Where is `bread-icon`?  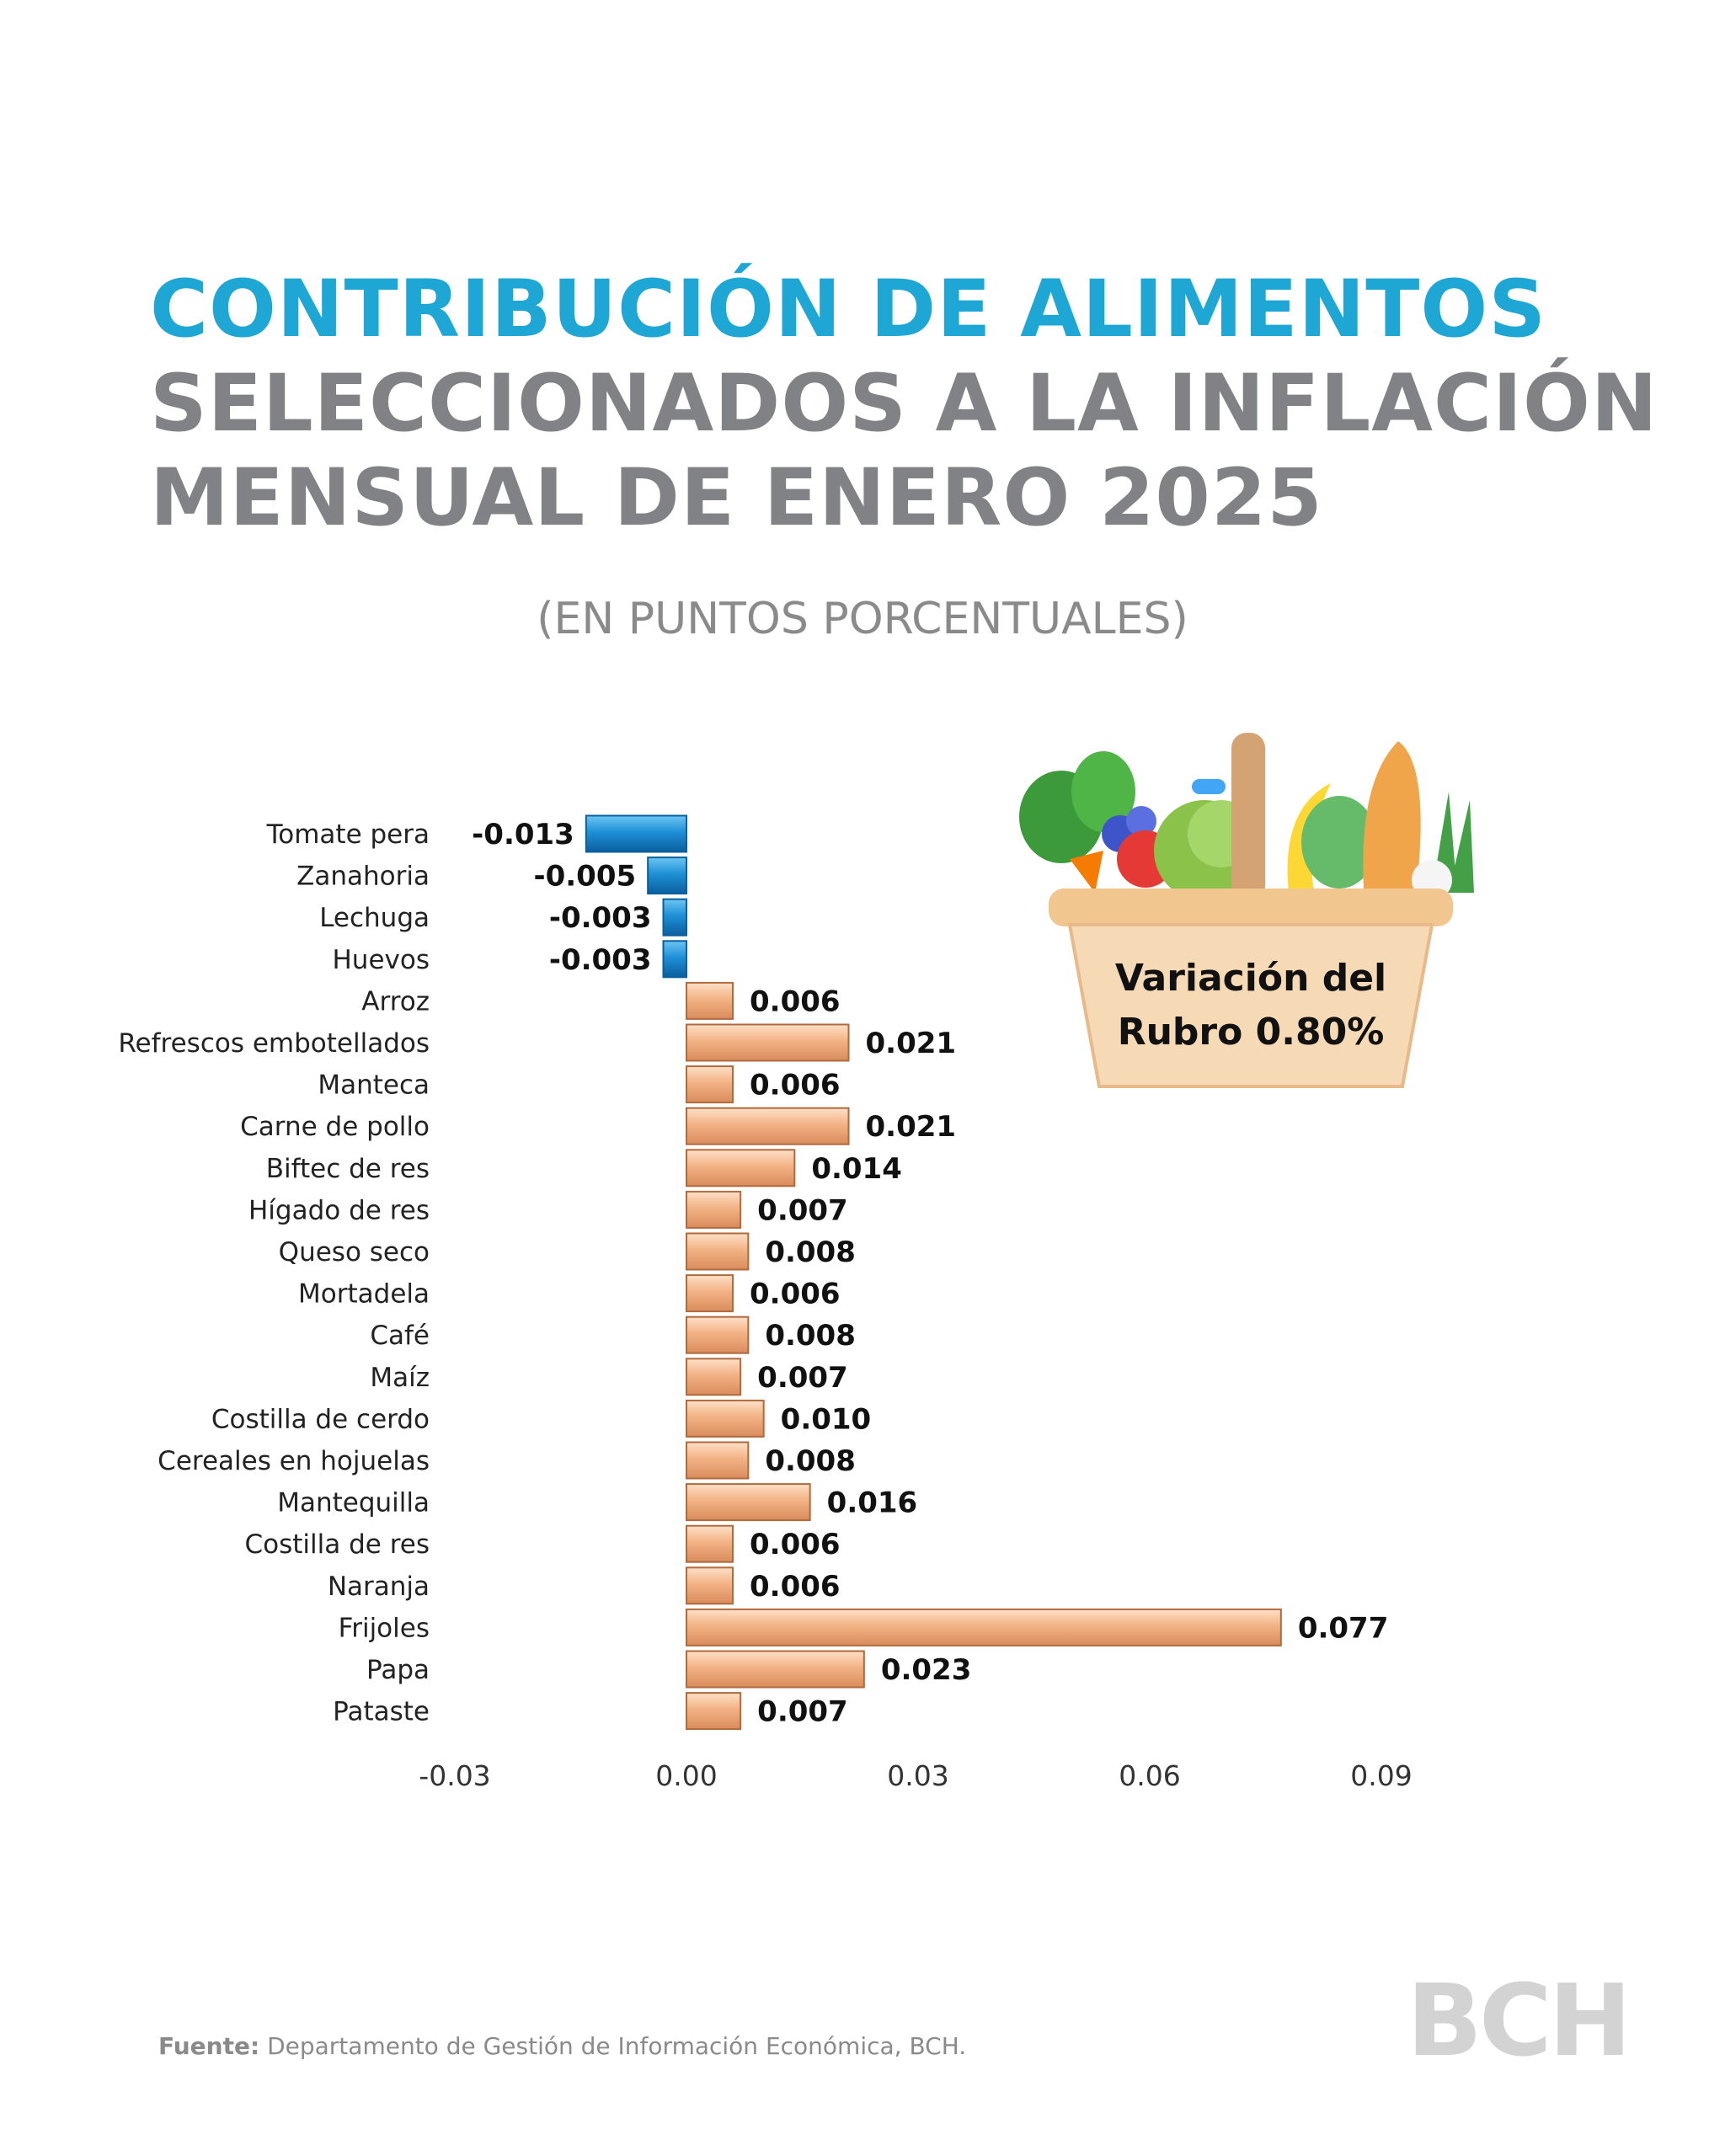 bread-icon is located at coordinates (1392, 821).